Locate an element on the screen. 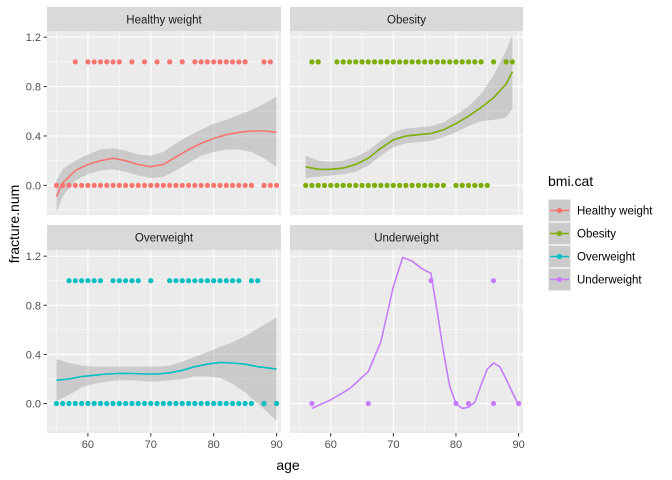 This screenshot has height=480, width=672. x-axis-title: age is located at coordinates (288, 465).